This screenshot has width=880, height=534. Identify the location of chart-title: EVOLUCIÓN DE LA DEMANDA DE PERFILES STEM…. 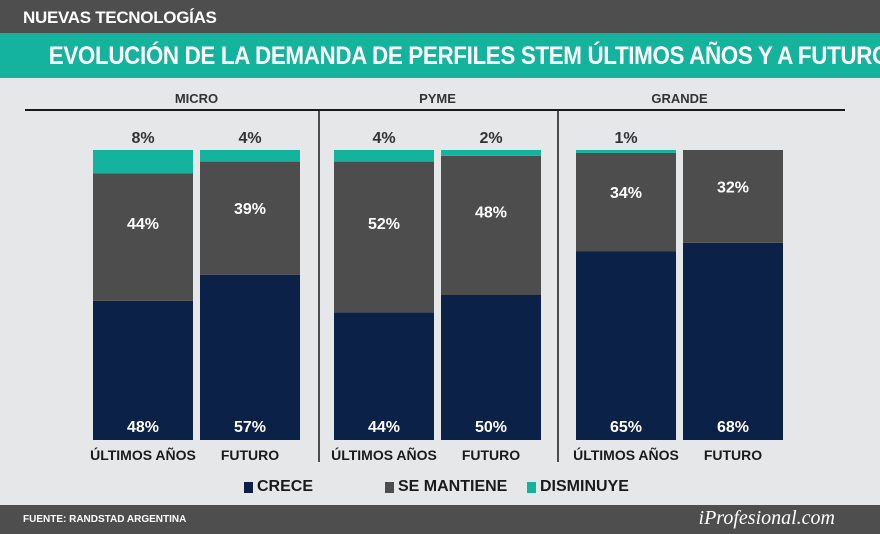
(464, 56).